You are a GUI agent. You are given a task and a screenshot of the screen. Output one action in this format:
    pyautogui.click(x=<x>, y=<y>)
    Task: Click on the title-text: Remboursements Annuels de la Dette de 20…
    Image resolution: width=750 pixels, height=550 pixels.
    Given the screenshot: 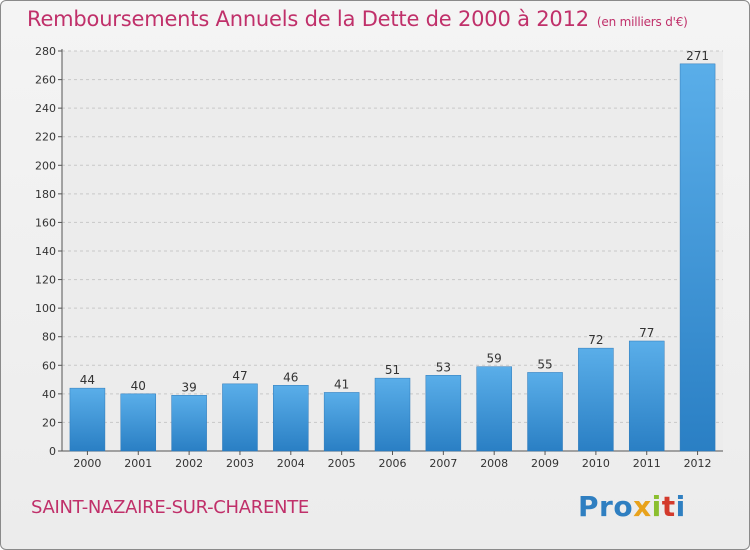 What is the action you would take?
    pyautogui.click(x=308, y=19)
    